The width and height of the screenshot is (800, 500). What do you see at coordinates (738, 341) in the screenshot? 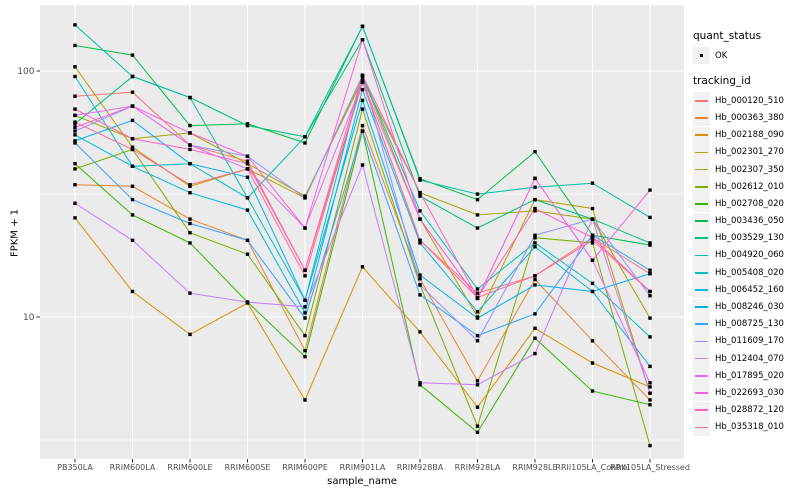
I see `legend-entry: Hb_011609_170` at bounding box center [738, 341].